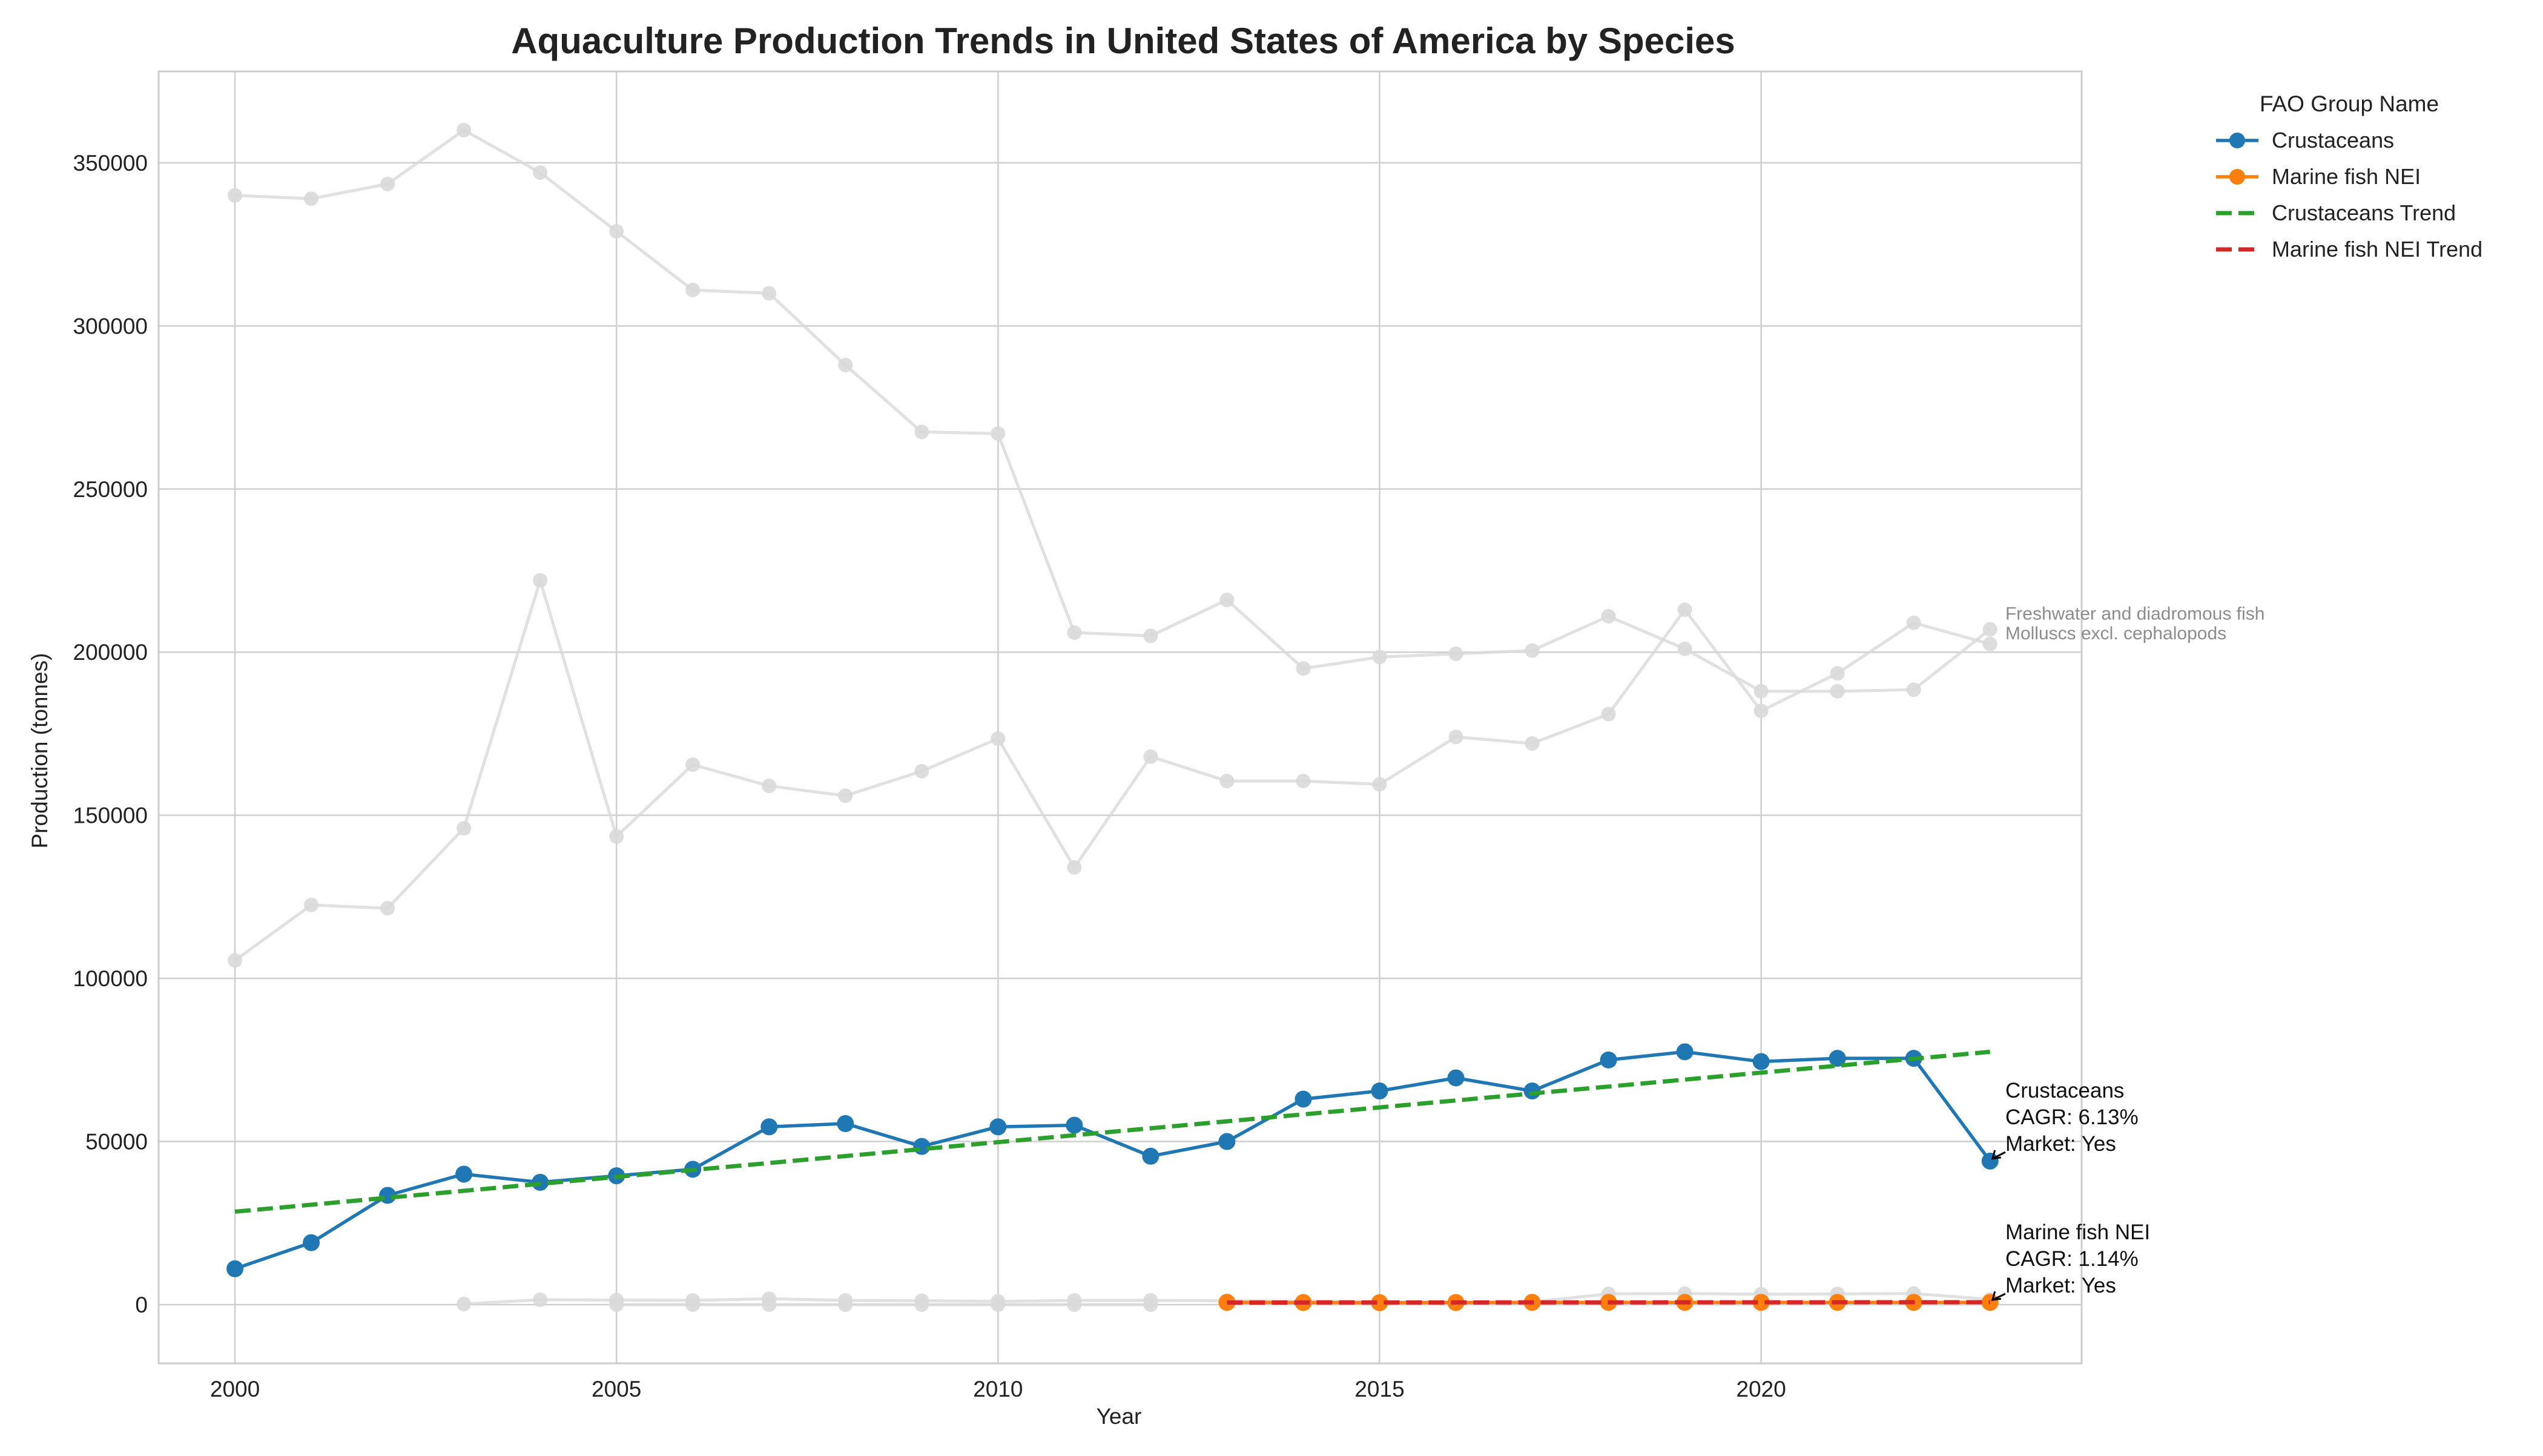 The image size is (2543, 1456). What do you see at coordinates (110, 163) in the screenshot?
I see `y-tick-label: 350000` at bounding box center [110, 163].